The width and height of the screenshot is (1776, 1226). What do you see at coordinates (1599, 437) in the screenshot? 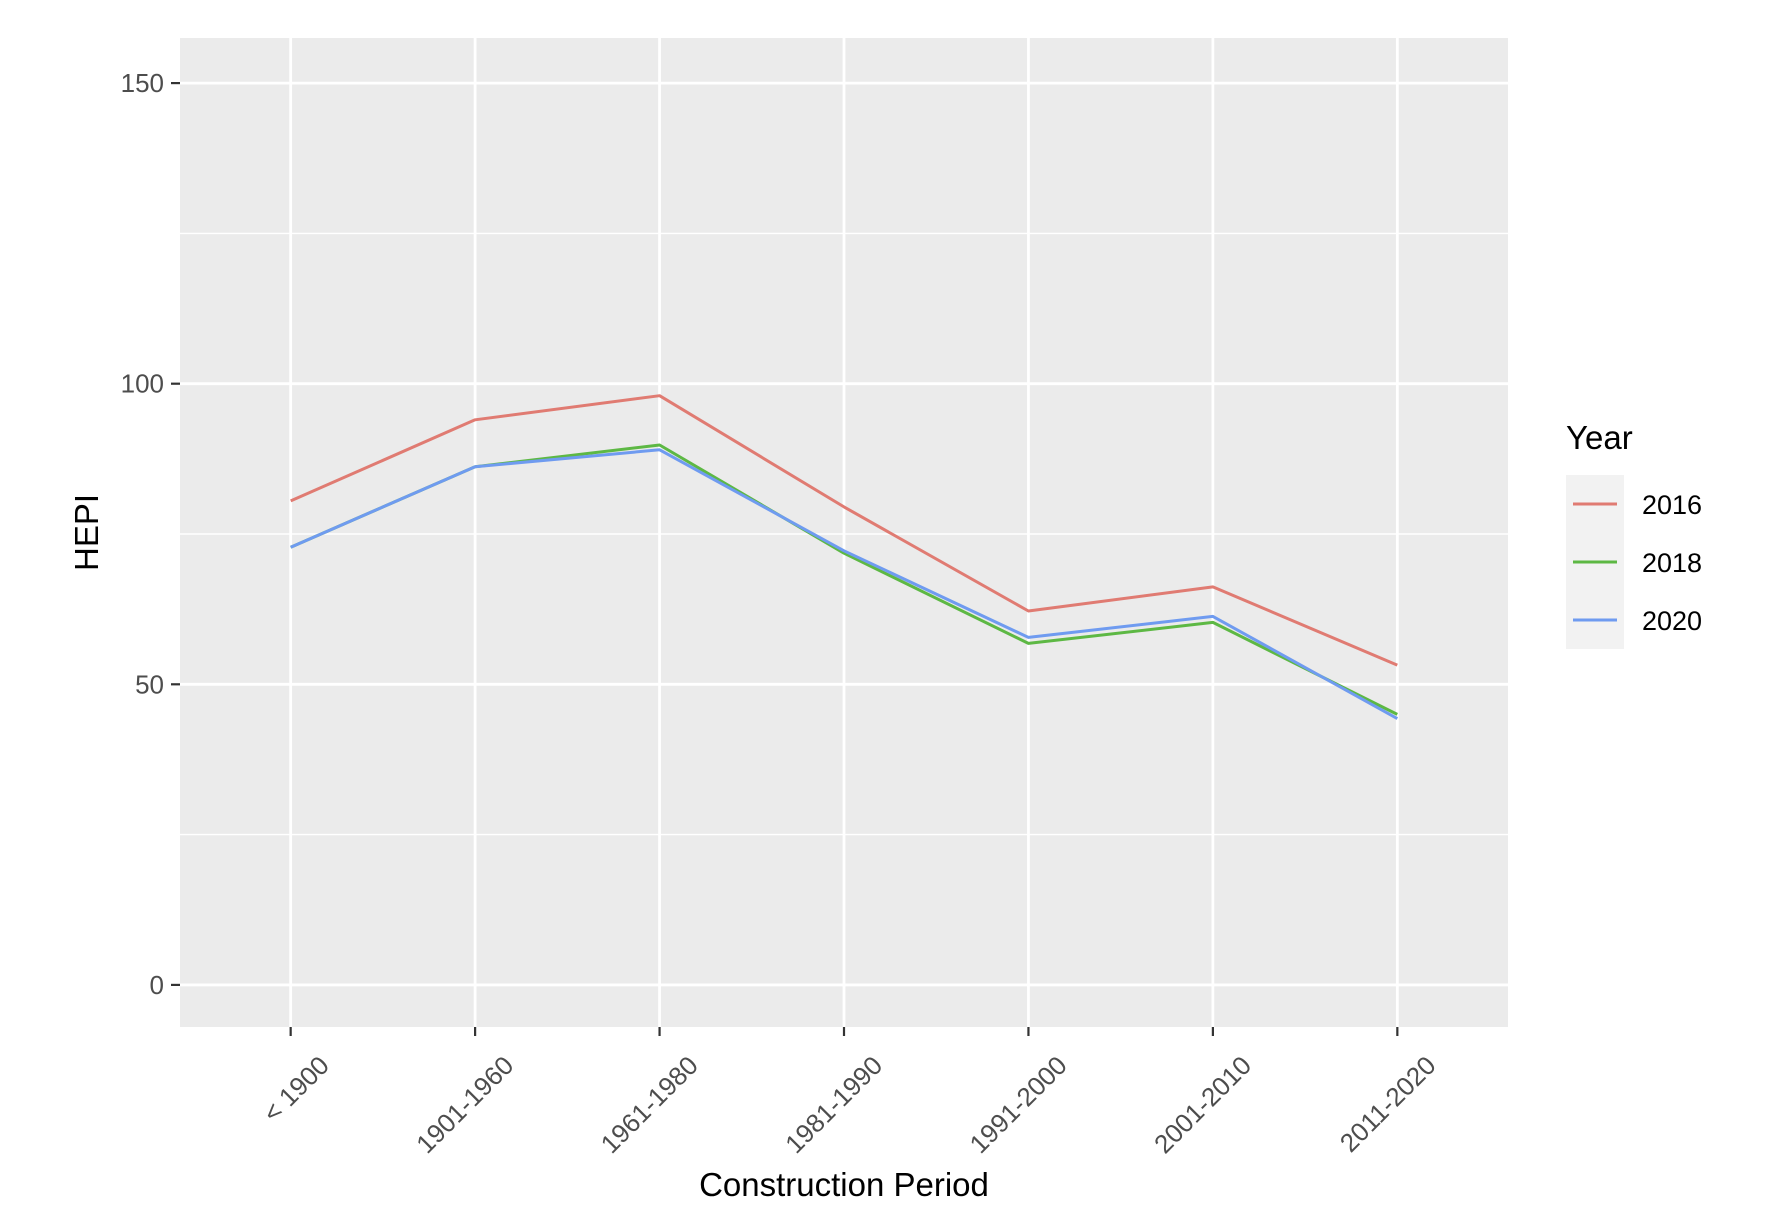
I see `legend-title: Year` at bounding box center [1599, 437].